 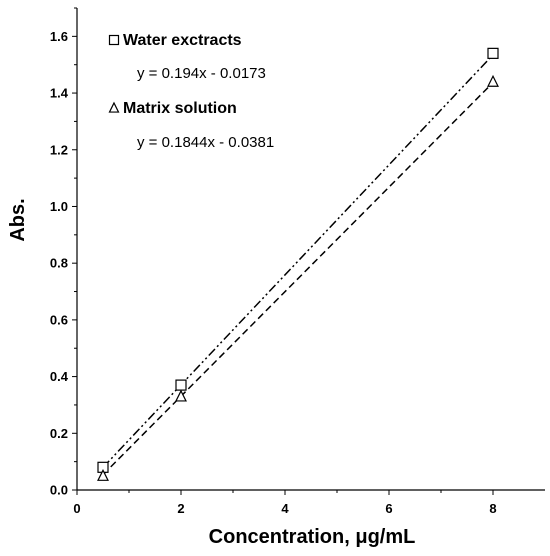 What do you see at coordinates (59, 490) in the screenshot?
I see `y-tick-label: 0.0` at bounding box center [59, 490].